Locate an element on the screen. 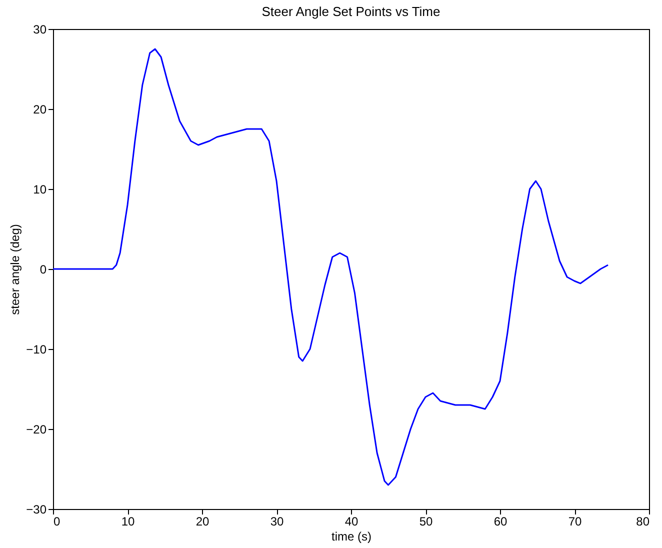  y-tick-label: −10 is located at coordinates (36, 349).